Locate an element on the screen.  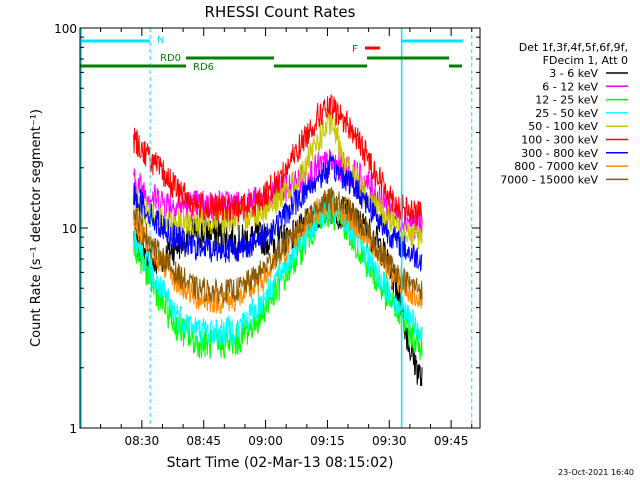
y-tick-label: 100 is located at coordinates (65, 29).